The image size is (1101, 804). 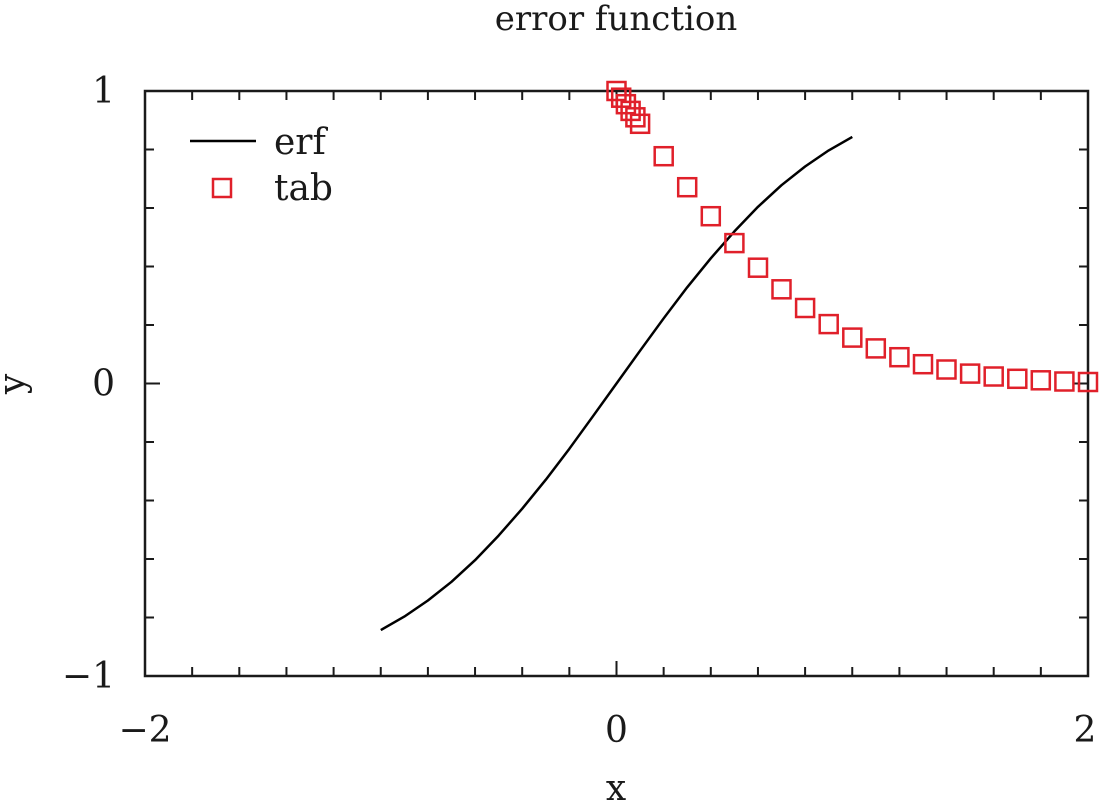 I want to click on x-tick-label: 2, so click(x=1085, y=730).